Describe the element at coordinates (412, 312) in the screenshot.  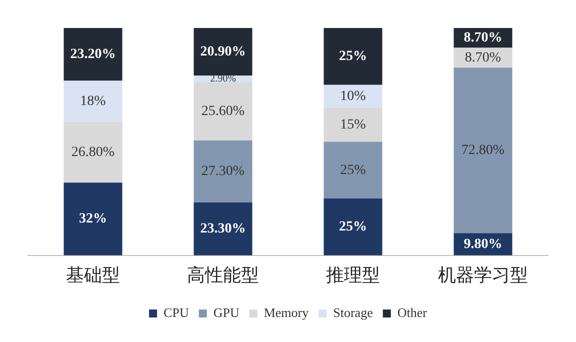
I see `legend-label: Other` at that location.